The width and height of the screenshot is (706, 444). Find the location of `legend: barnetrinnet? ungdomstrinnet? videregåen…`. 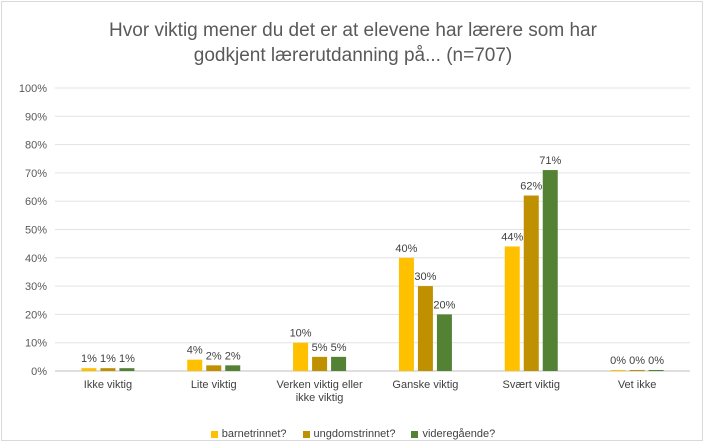

legend: barnetrinnet? ungdomstrinnet? videregåen… is located at coordinates (353, 434).